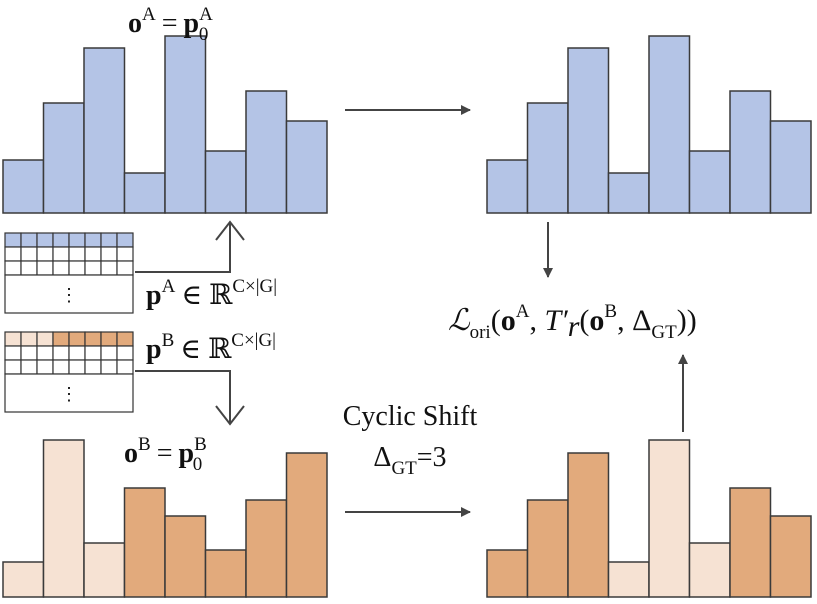 The image size is (817, 604). Describe the element at coordinates (211, 347) in the screenshot. I see `label-pB: pB ∈ ℝC×|G|` at that location.